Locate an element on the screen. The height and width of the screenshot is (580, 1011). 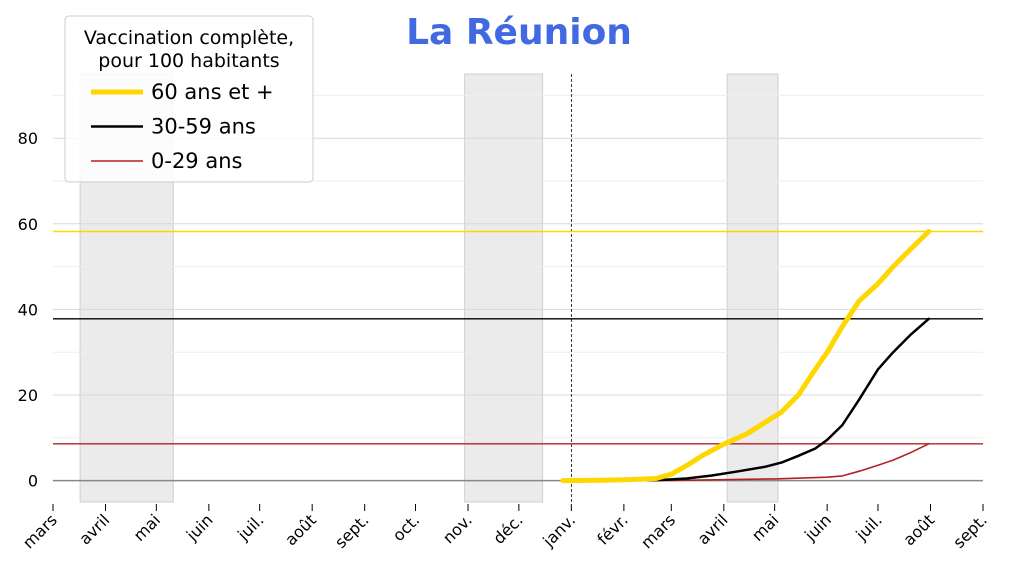
y-axis: 0 20 40 60 80 is located at coordinates (28, 309).